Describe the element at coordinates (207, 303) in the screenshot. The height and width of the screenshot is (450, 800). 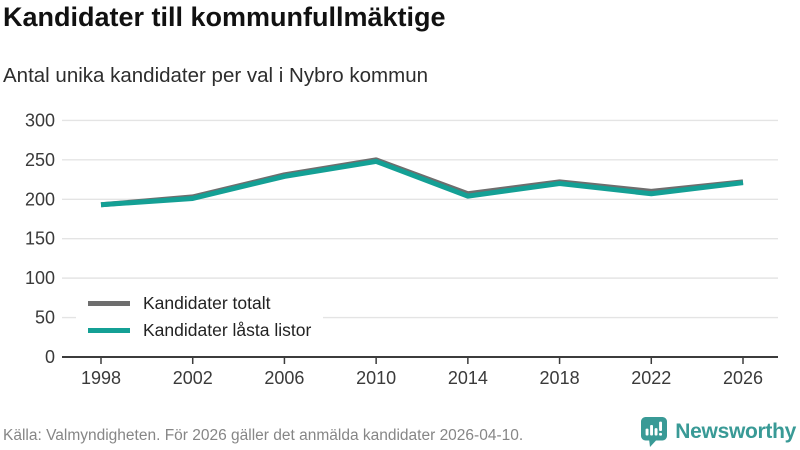
I see `legend-label: Kandidater totalt` at that location.